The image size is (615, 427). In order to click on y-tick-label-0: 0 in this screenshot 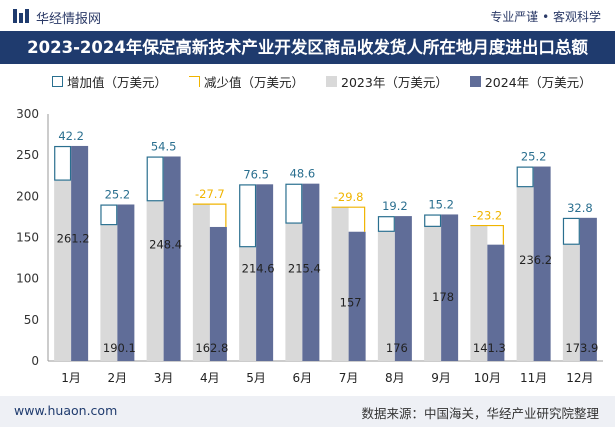, I will do `click(35, 361)`.